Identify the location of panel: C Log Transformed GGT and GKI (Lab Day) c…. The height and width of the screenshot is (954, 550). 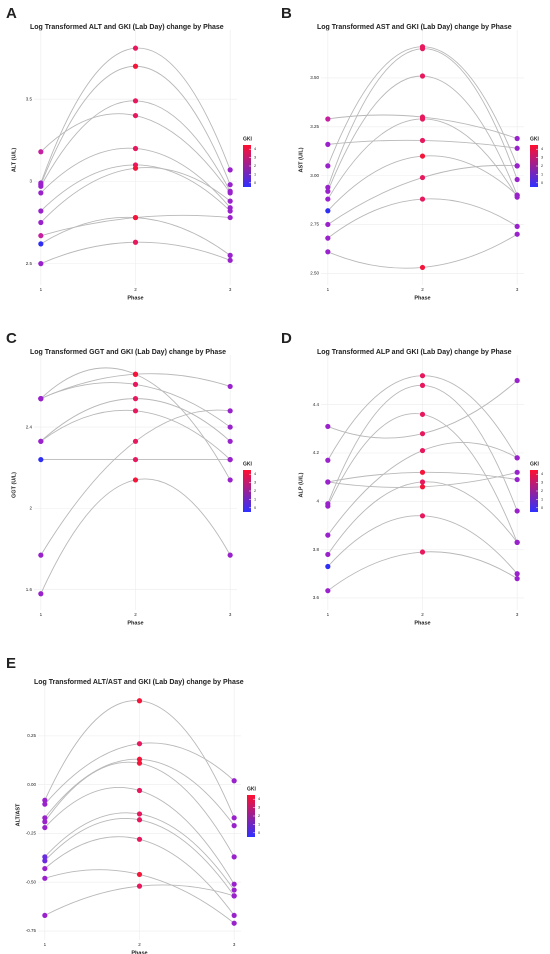
(131, 478).